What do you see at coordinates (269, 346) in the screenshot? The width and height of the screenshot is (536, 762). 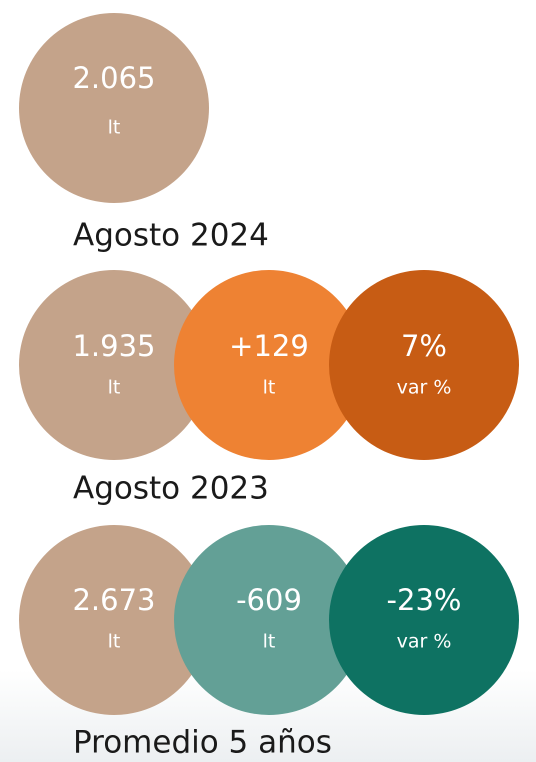 I see `value: +129` at bounding box center [269, 346].